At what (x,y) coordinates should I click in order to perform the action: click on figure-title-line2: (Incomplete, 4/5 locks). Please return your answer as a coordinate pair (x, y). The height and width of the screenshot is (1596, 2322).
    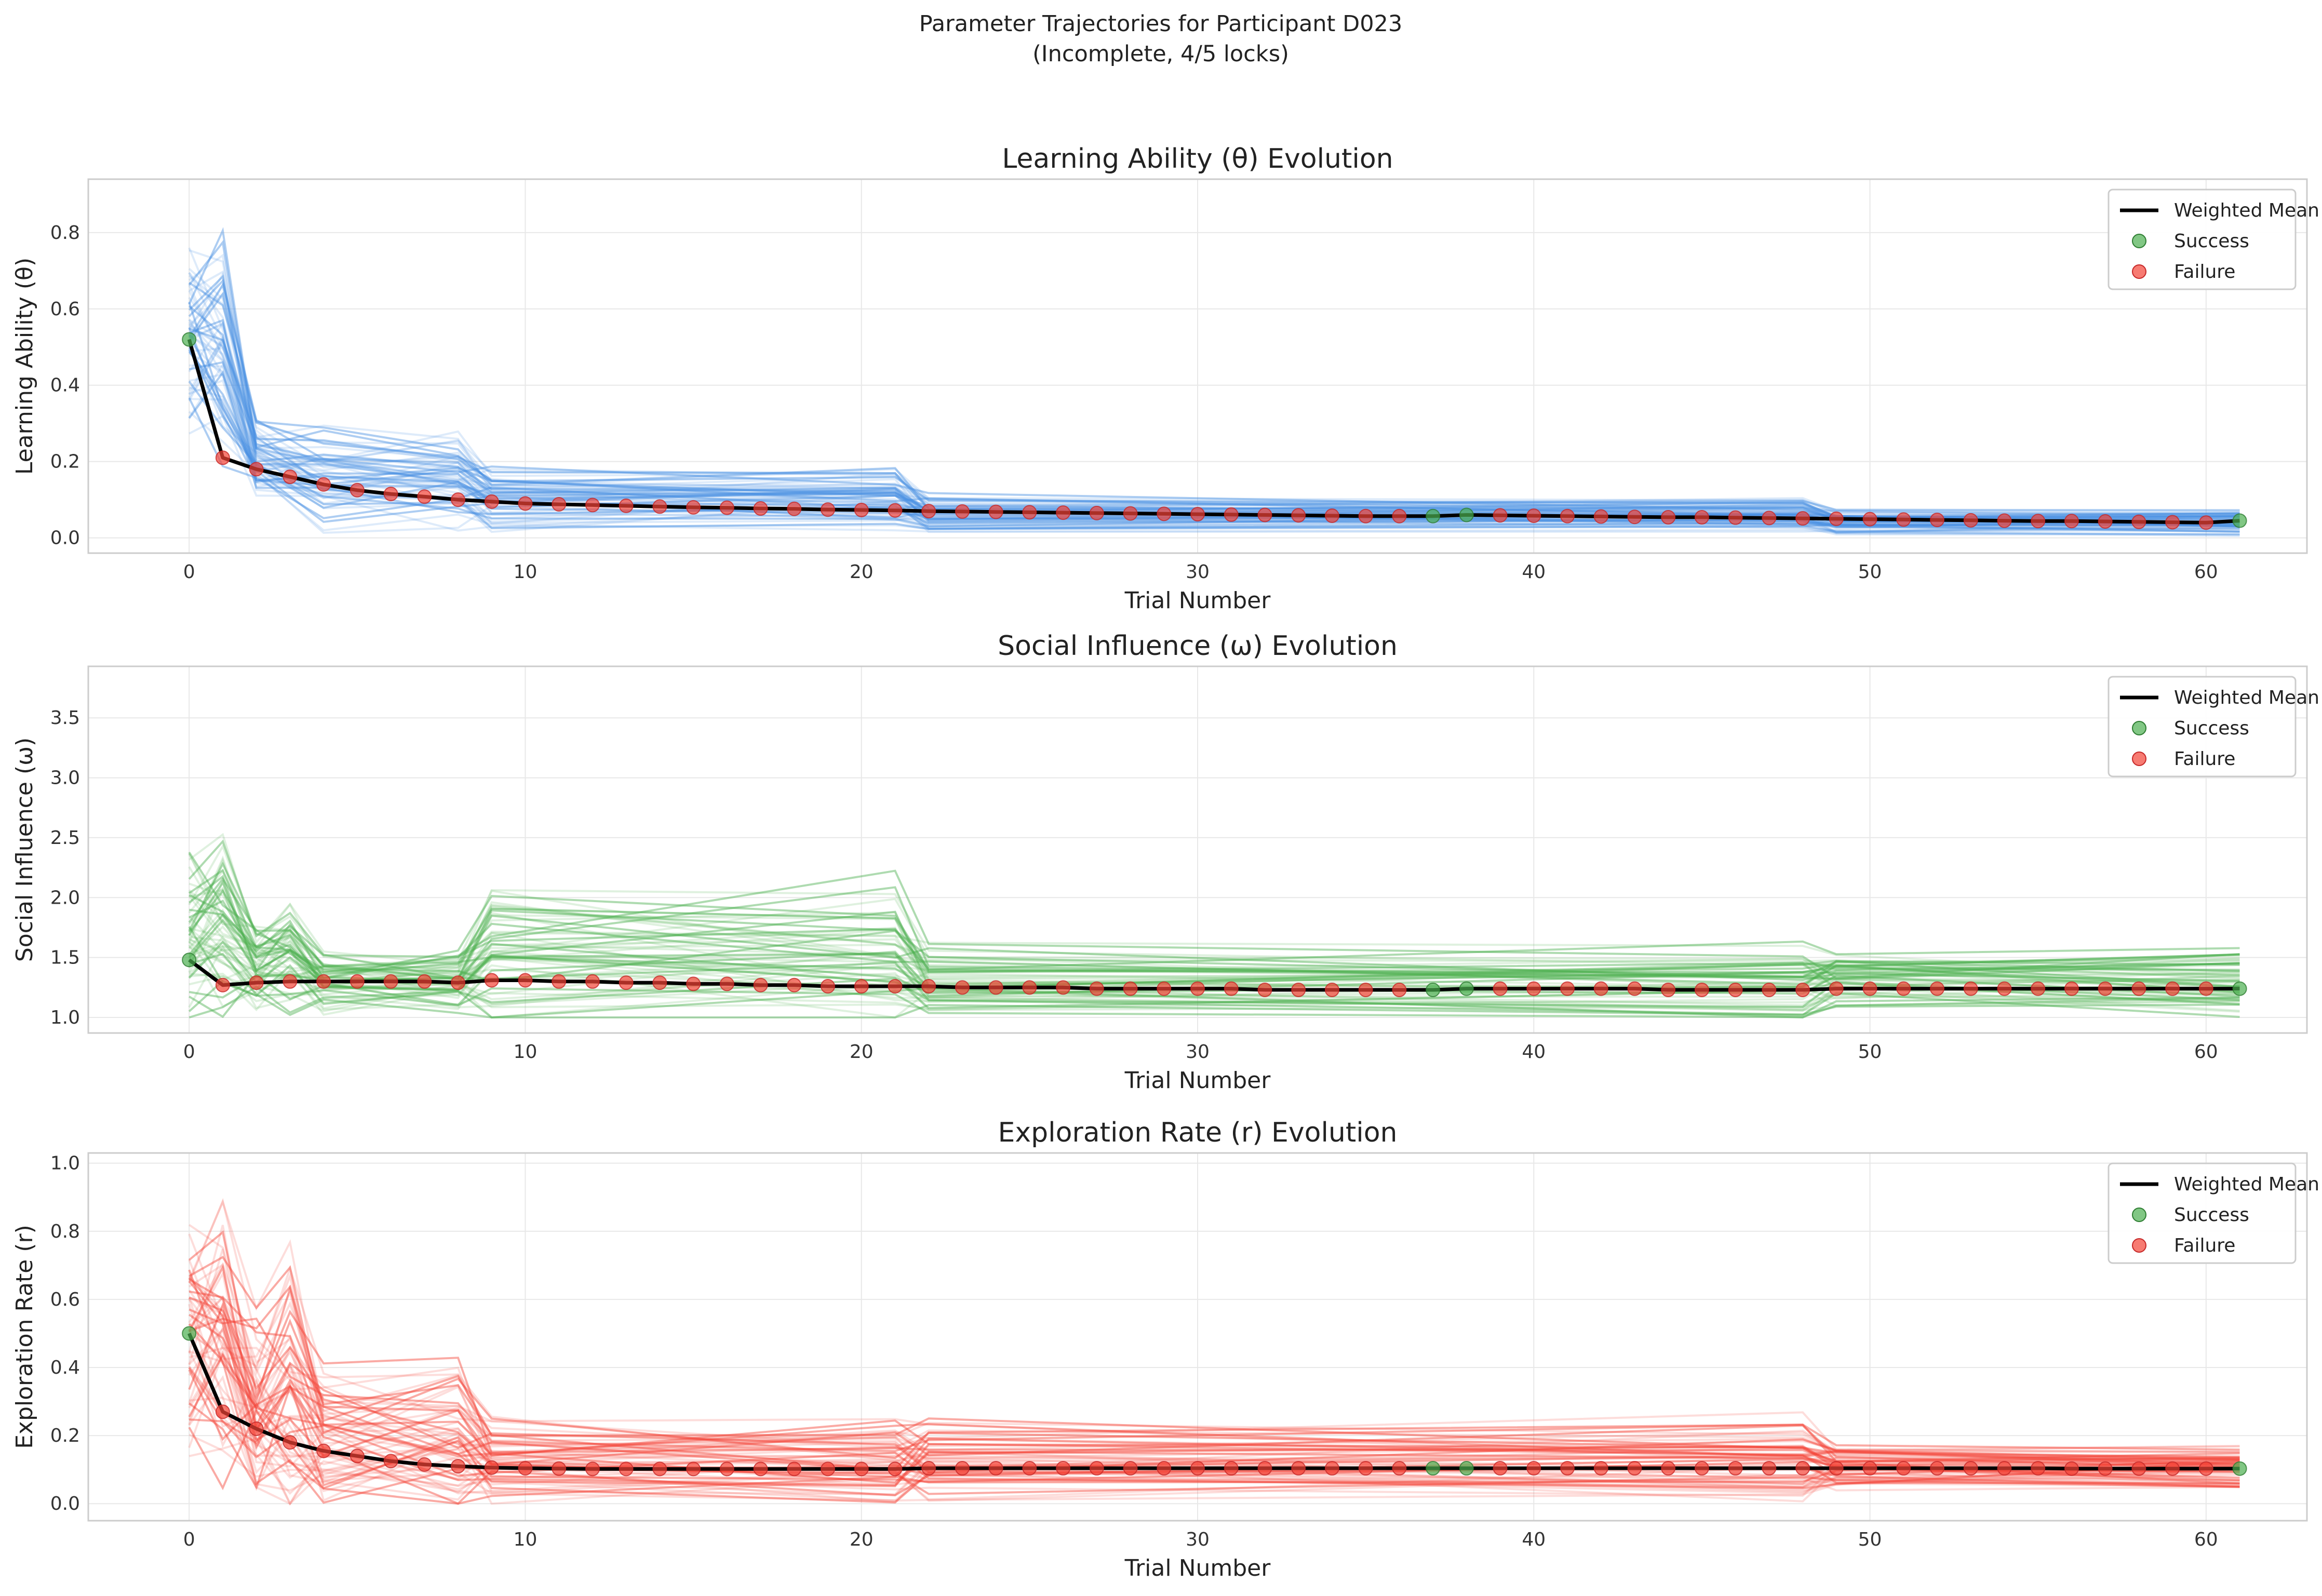
    Looking at the image, I should click on (1161, 54).